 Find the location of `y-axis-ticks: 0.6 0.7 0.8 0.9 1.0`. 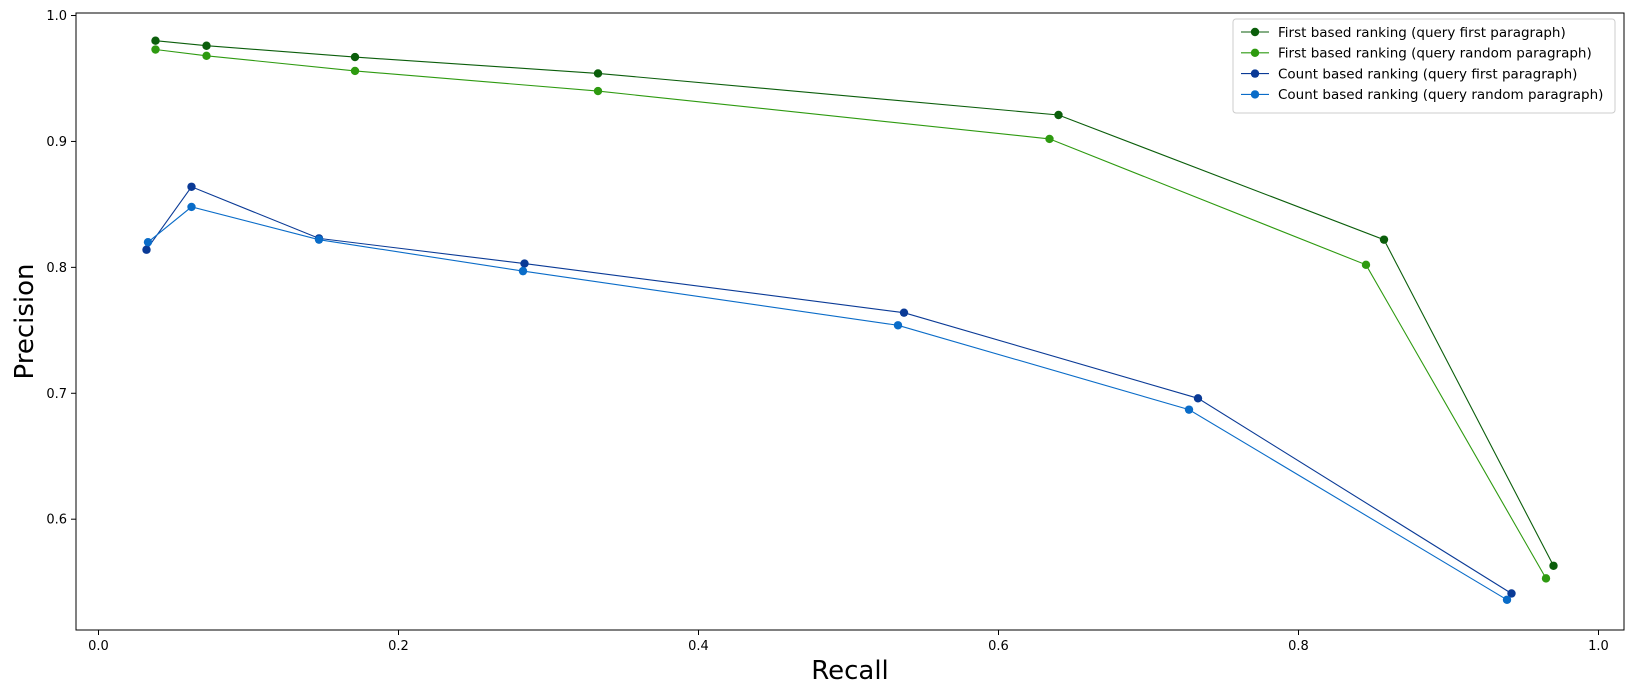

y-axis-ticks: 0.6 0.7 0.8 0.9 1.0 is located at coordinates (61, 268).